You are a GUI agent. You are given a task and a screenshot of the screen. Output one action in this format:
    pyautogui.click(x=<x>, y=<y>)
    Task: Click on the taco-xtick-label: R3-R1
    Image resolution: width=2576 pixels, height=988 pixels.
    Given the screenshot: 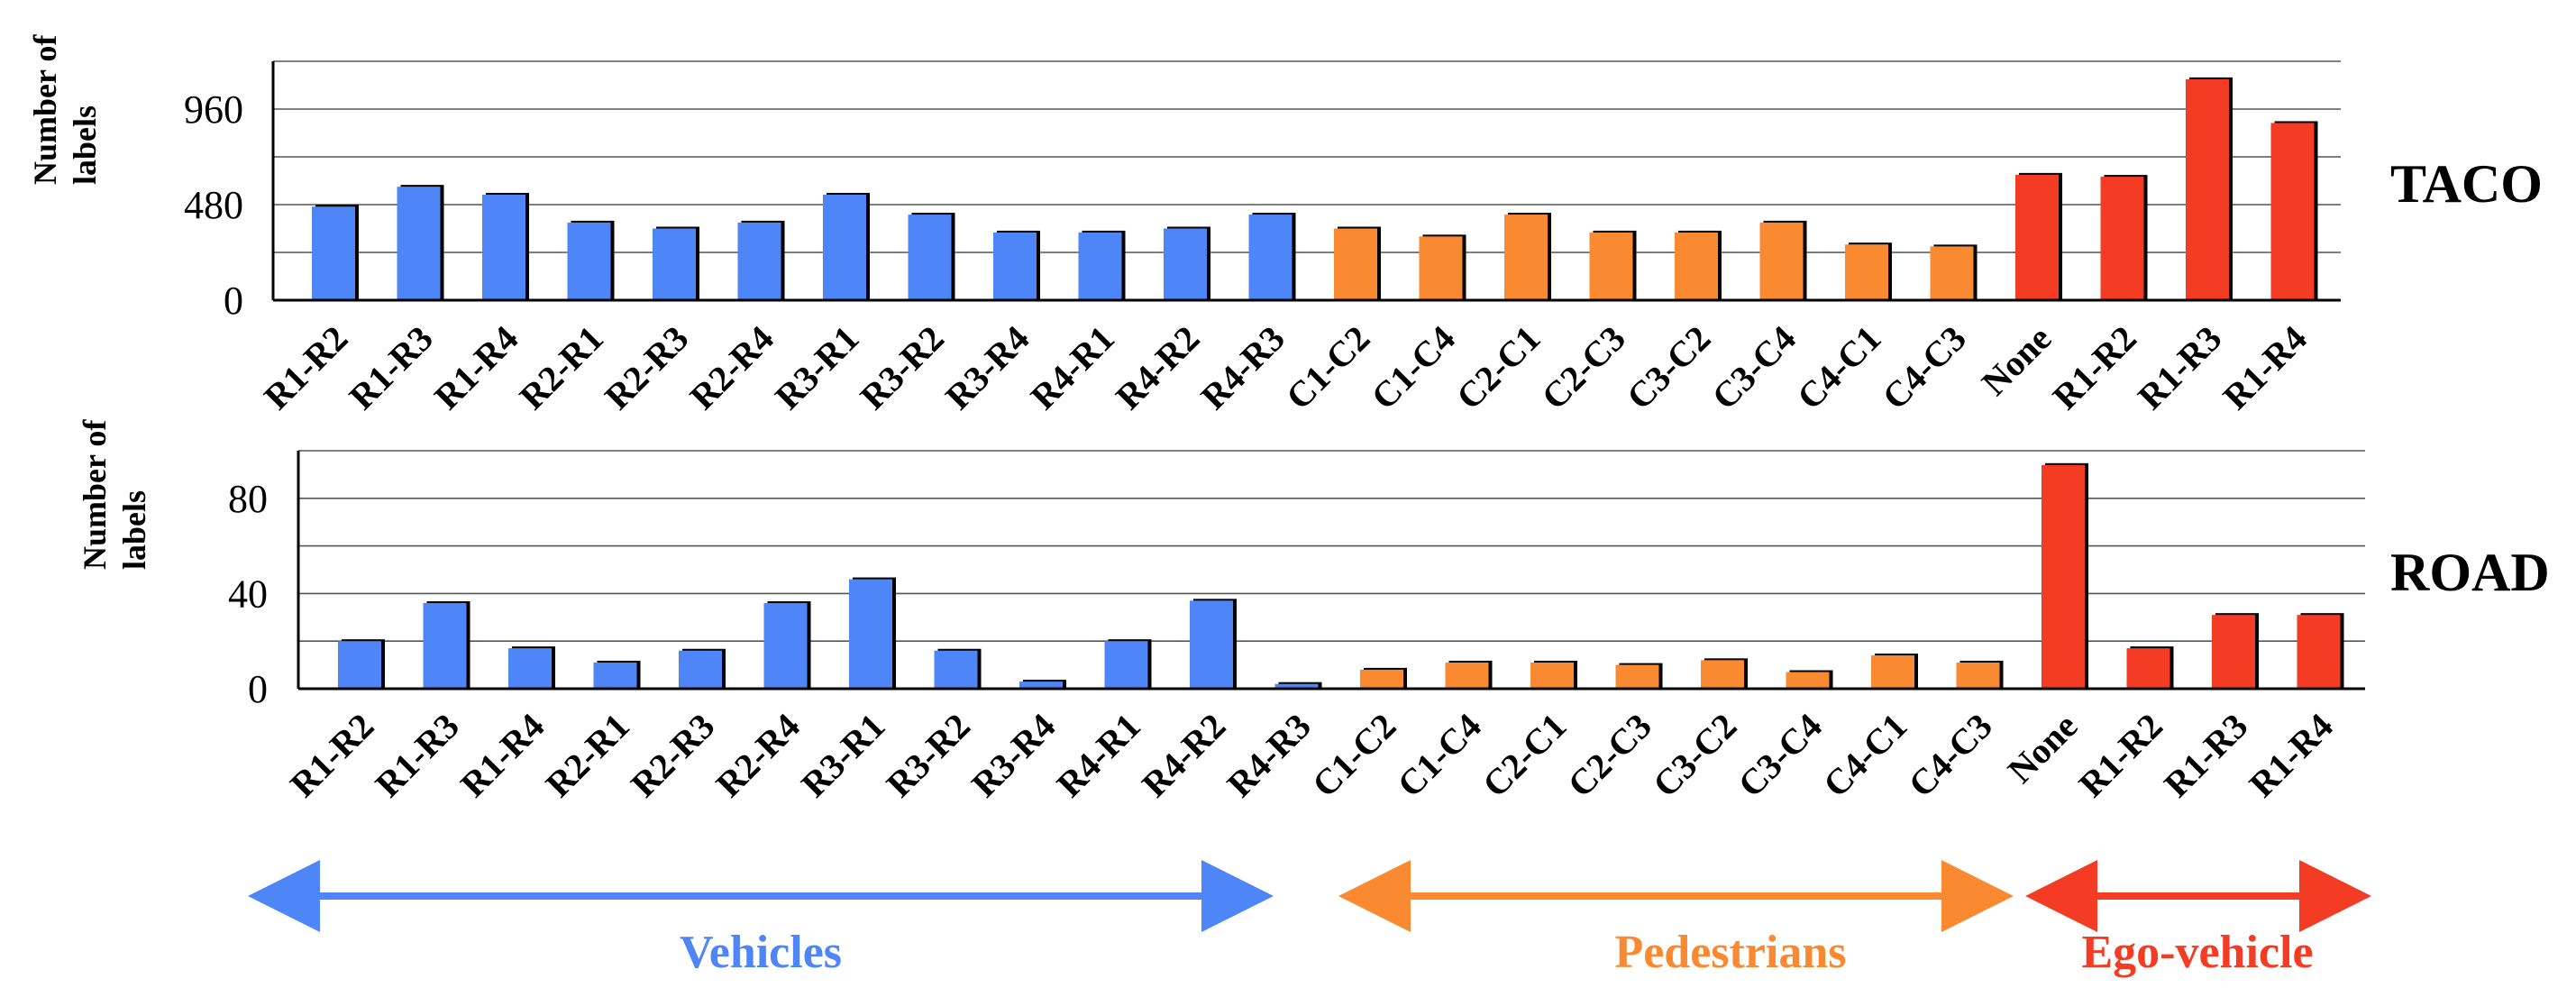 What is the action you would take?
    pyautogui.click(x=816, y=367)
    